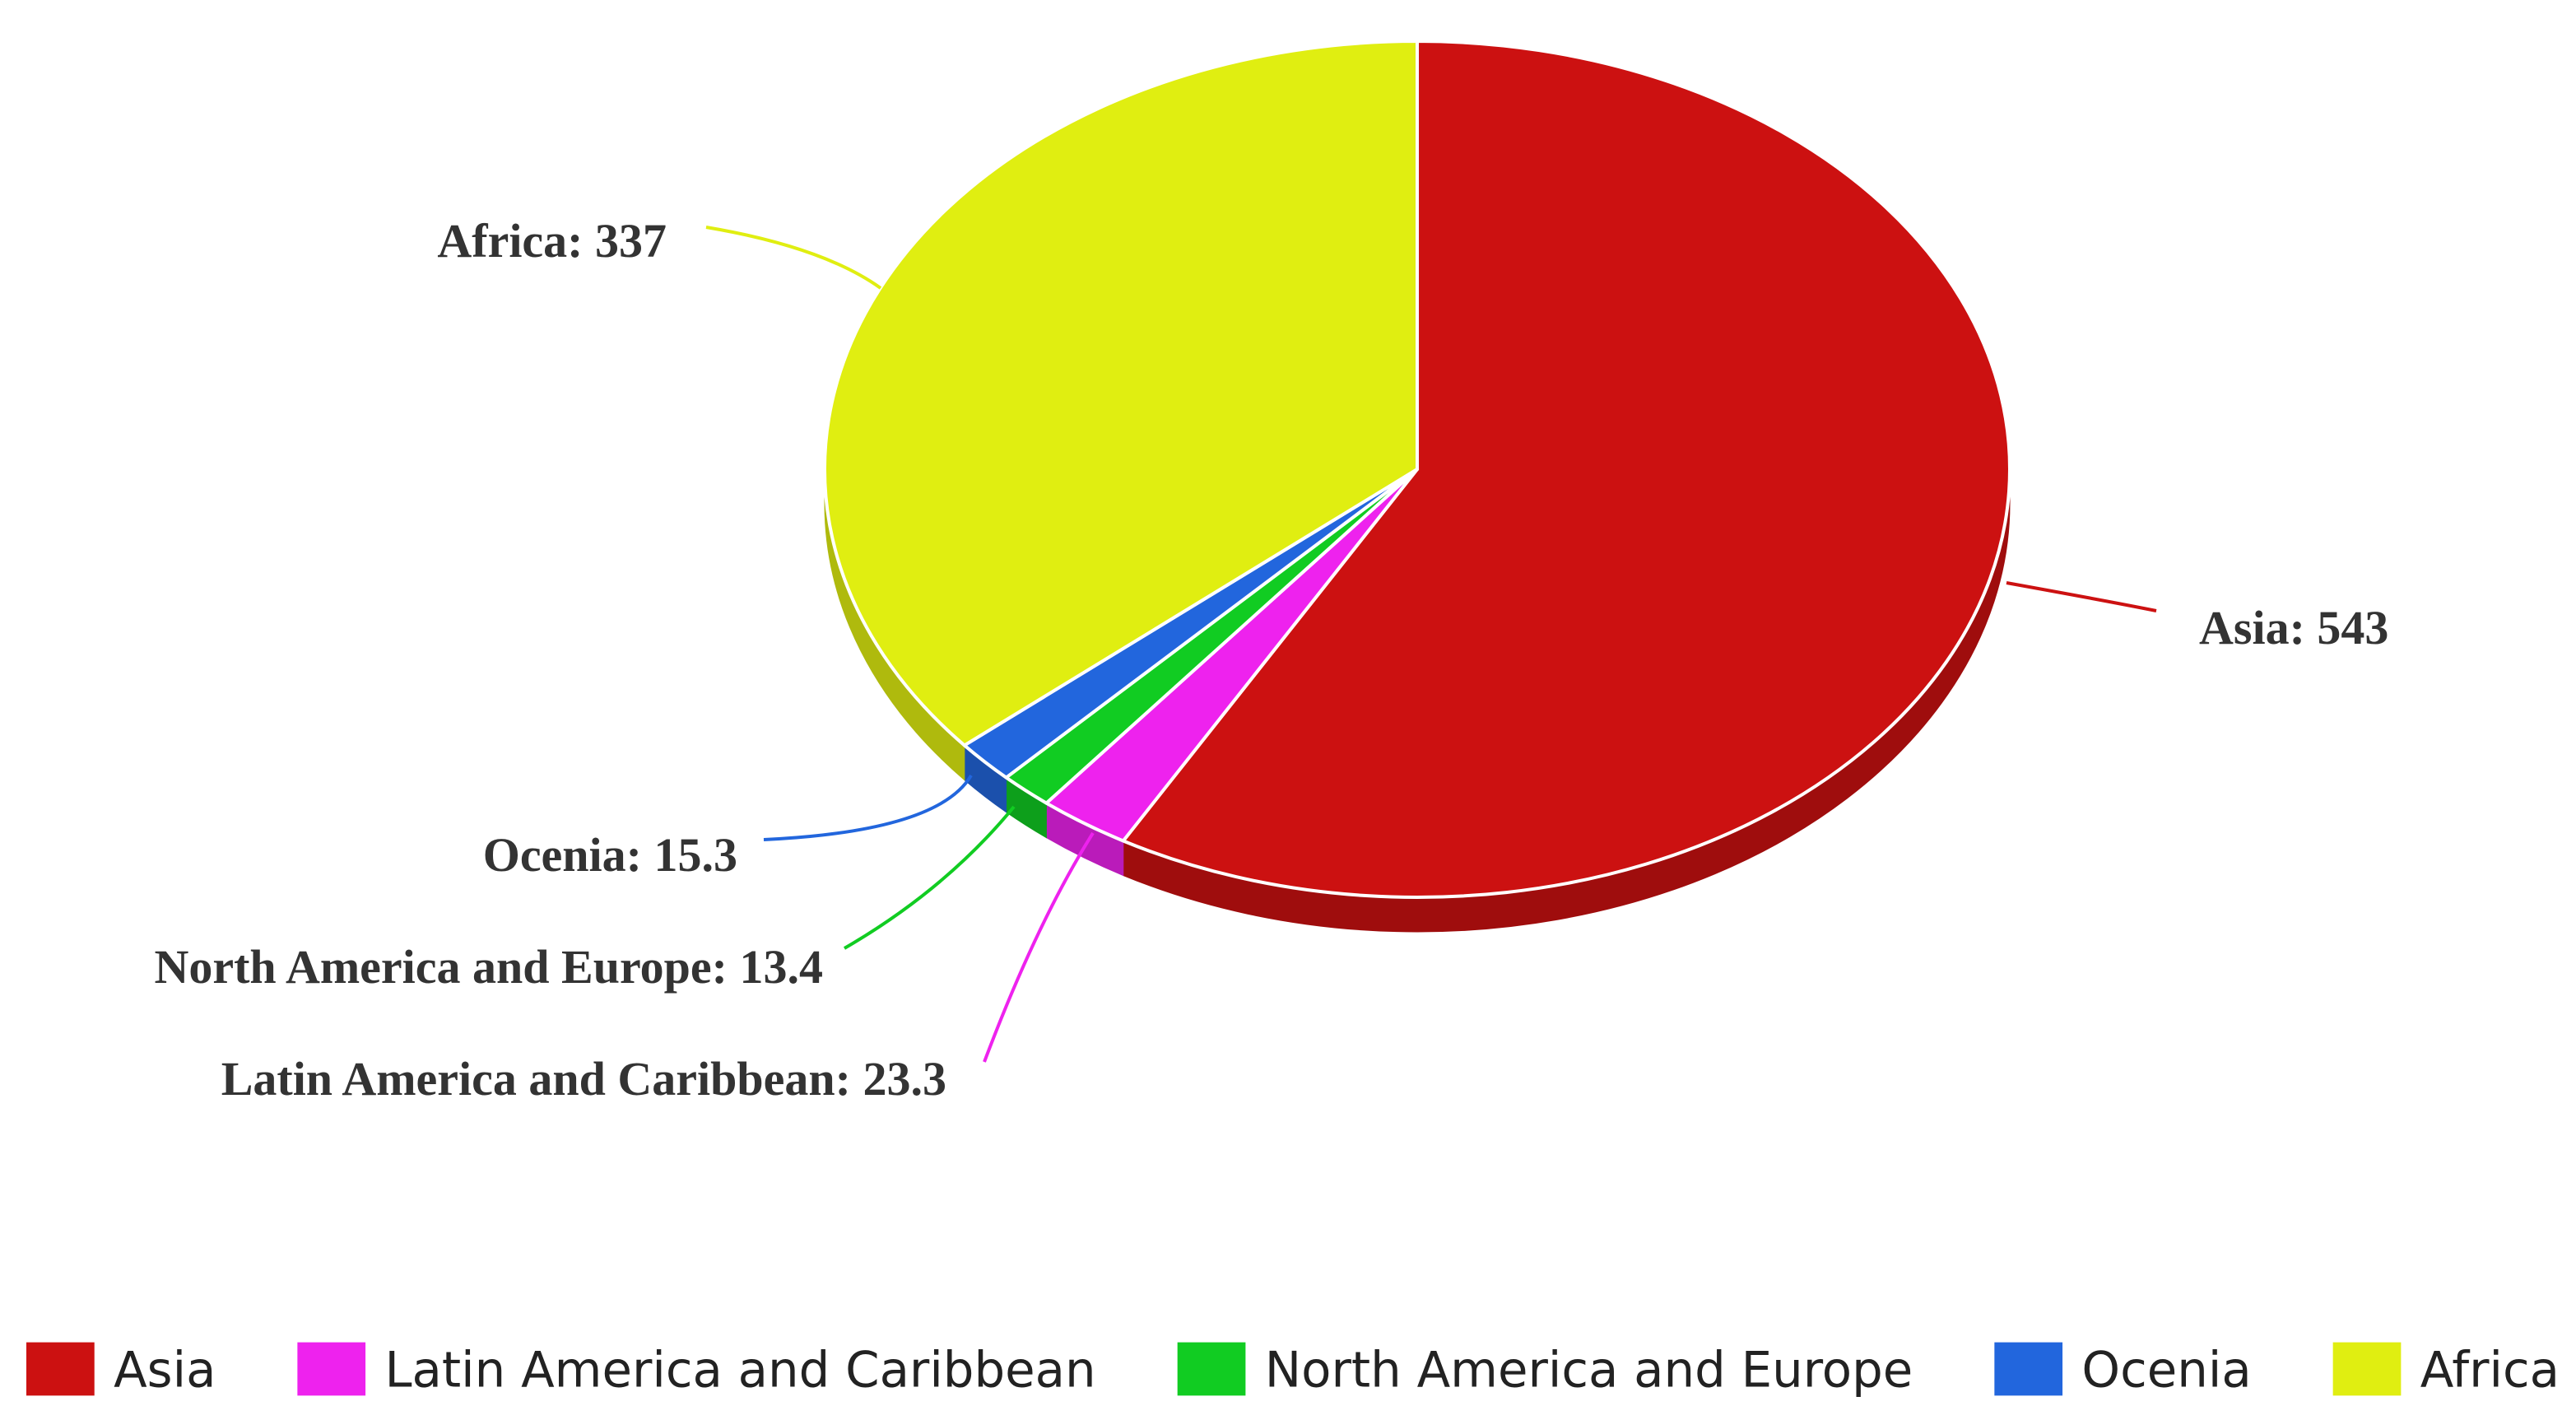  I want to click on leader-line-africa, so click(793, 258).